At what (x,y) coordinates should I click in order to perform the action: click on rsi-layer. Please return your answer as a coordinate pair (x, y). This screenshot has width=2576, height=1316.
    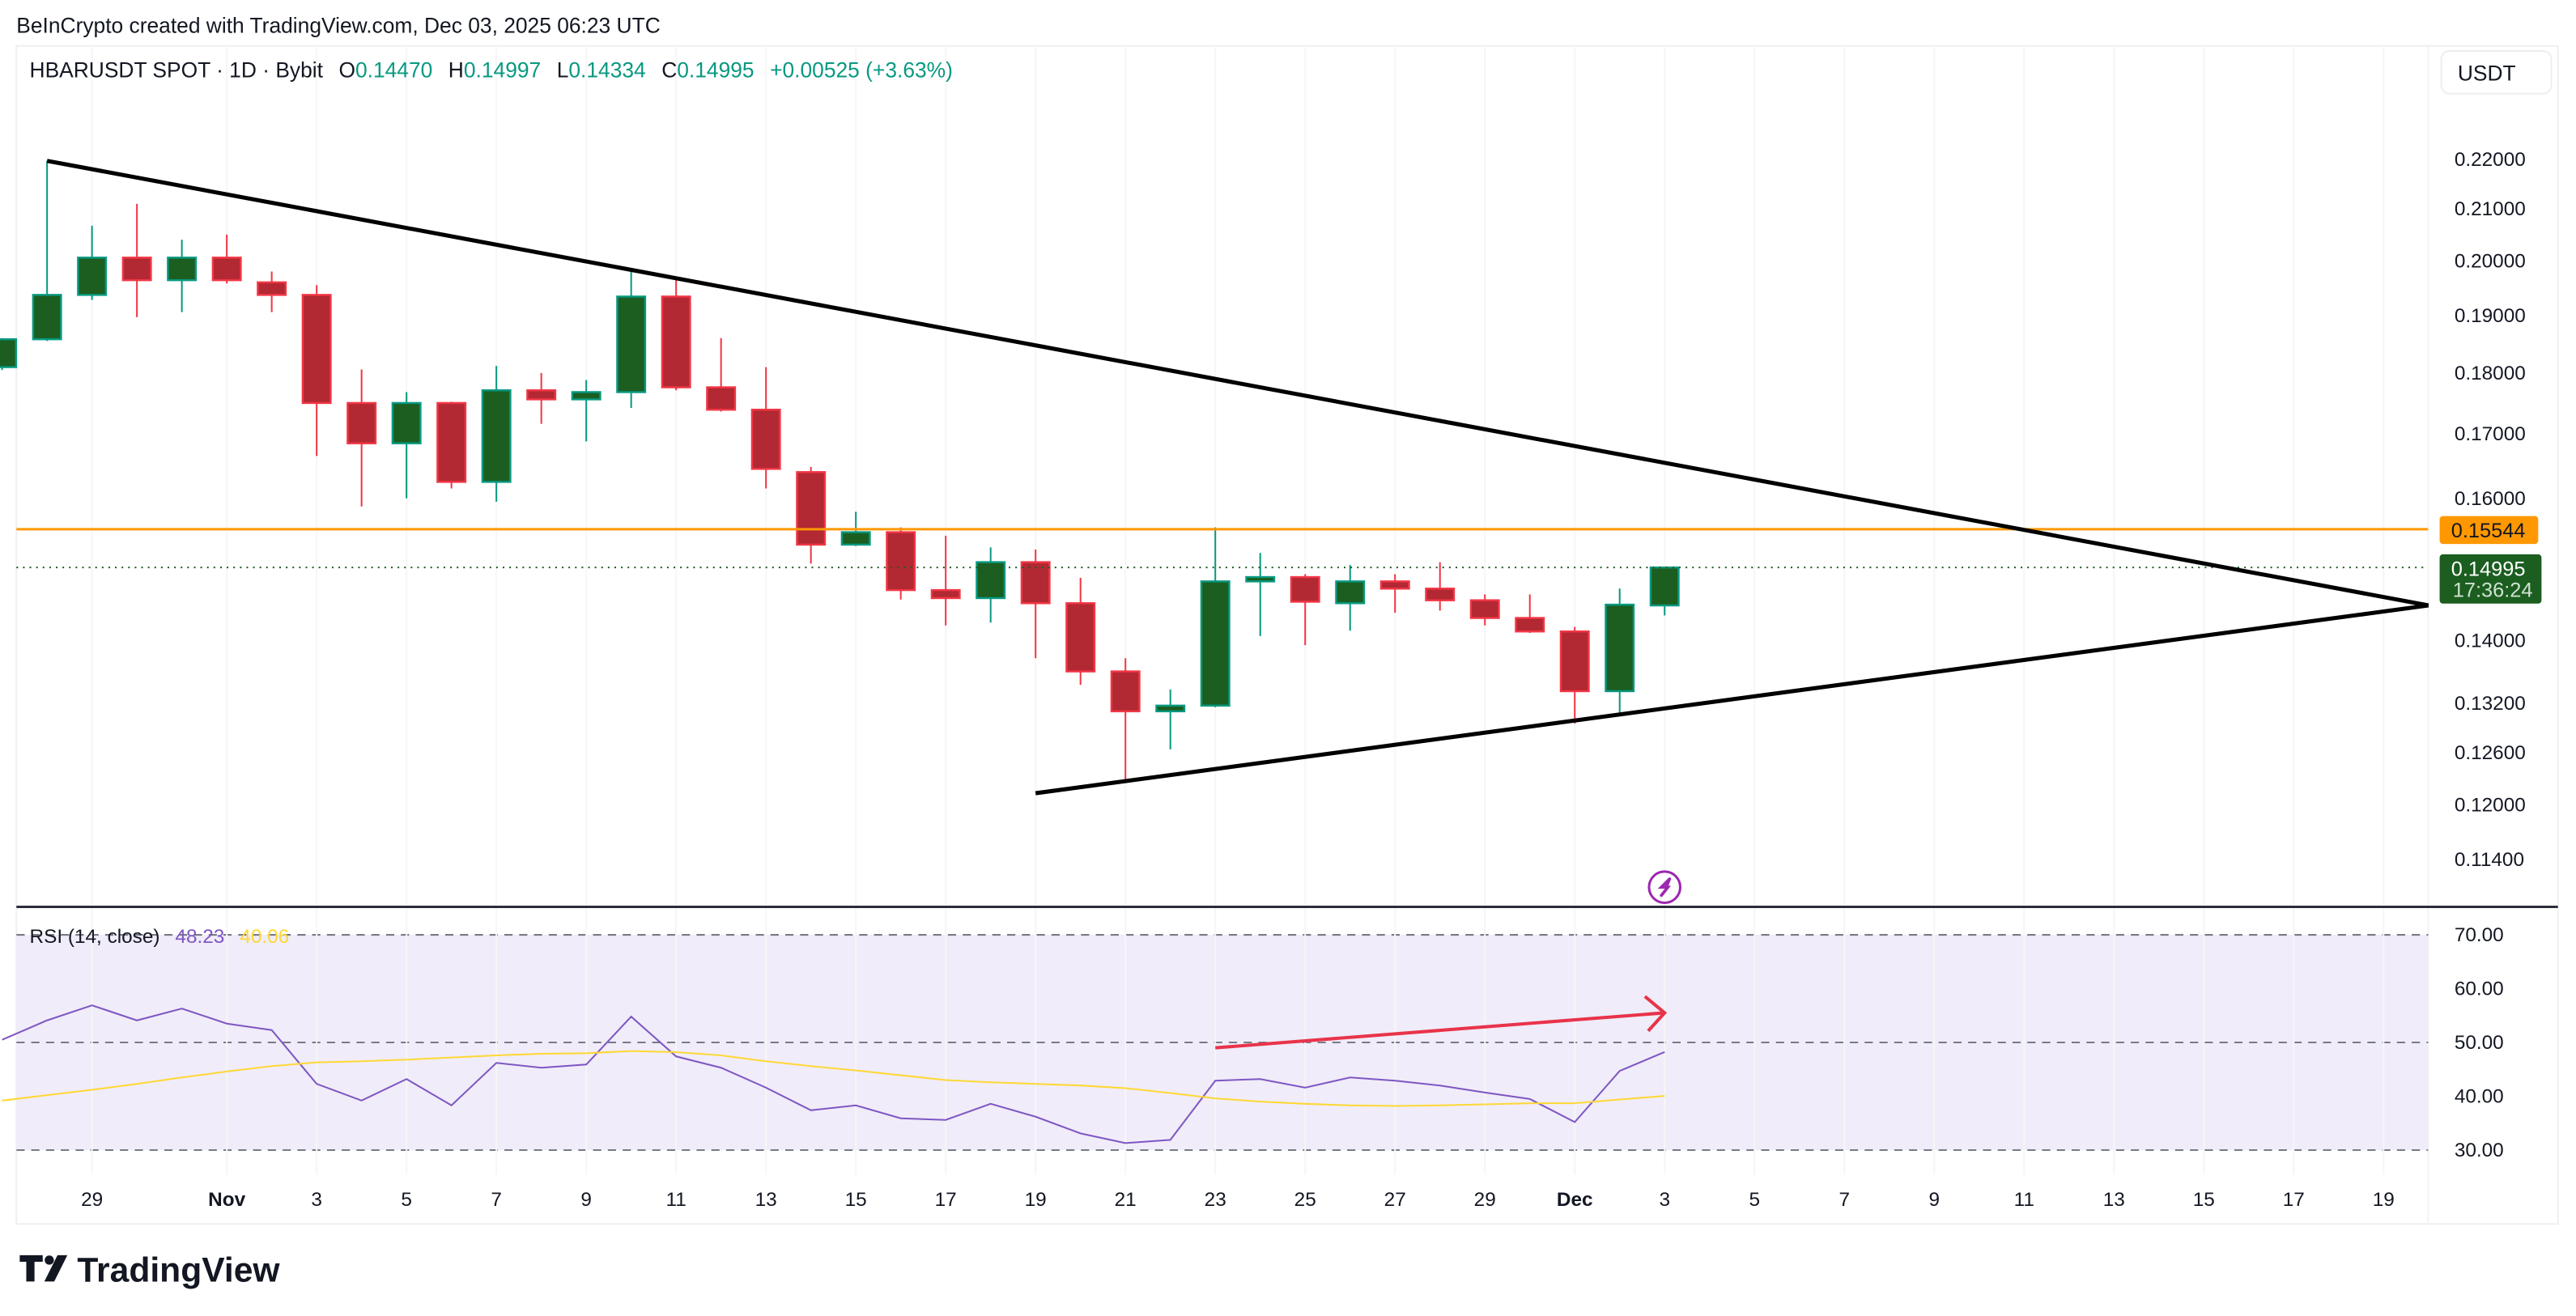
    Looking at the image, I should click on (835, 1069).